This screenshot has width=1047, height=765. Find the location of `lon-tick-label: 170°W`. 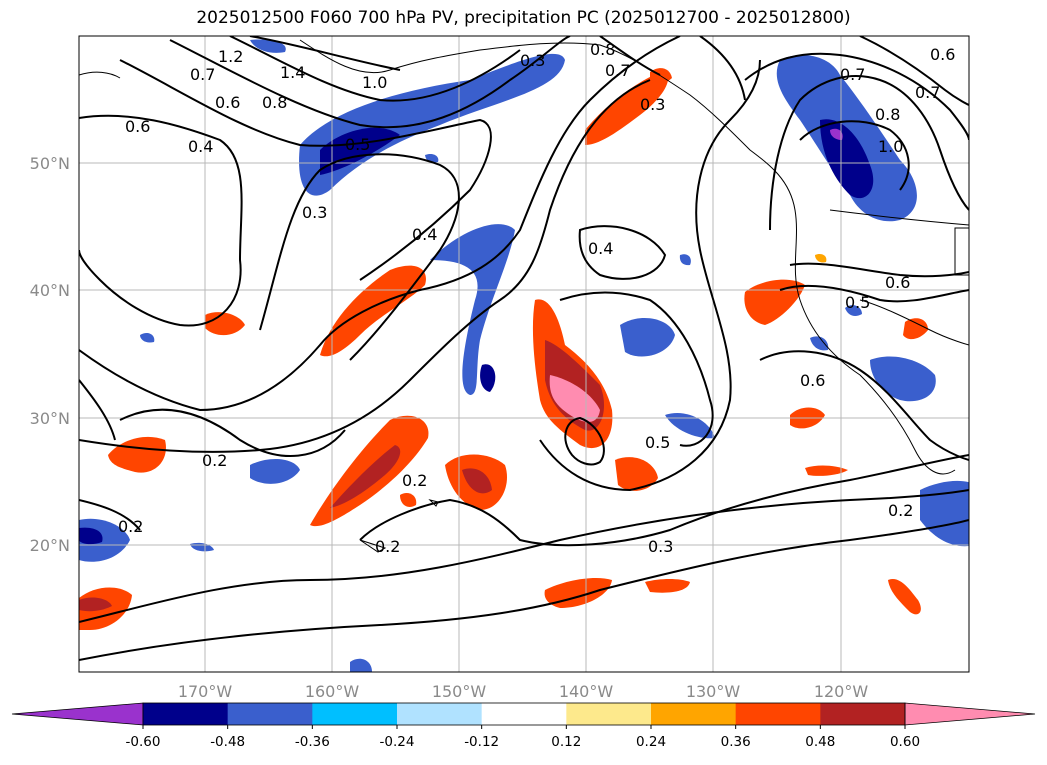

lon-tick-label: 170°W is located at coordinates (205, 691).